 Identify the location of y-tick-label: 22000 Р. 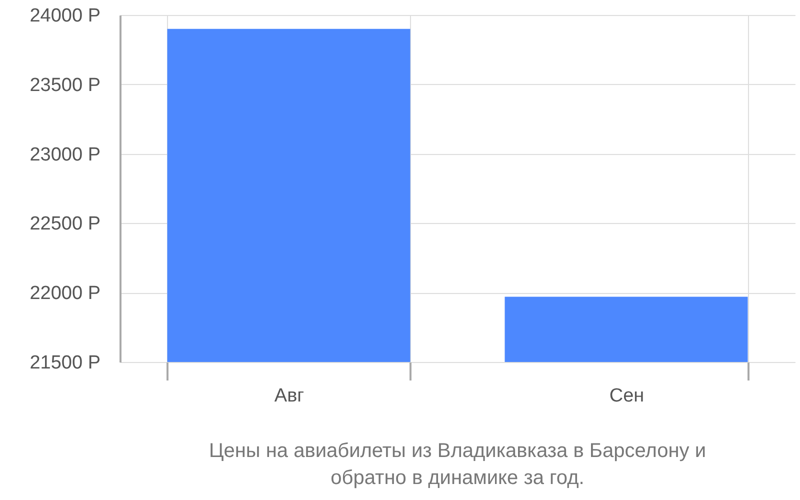
(65, 293).